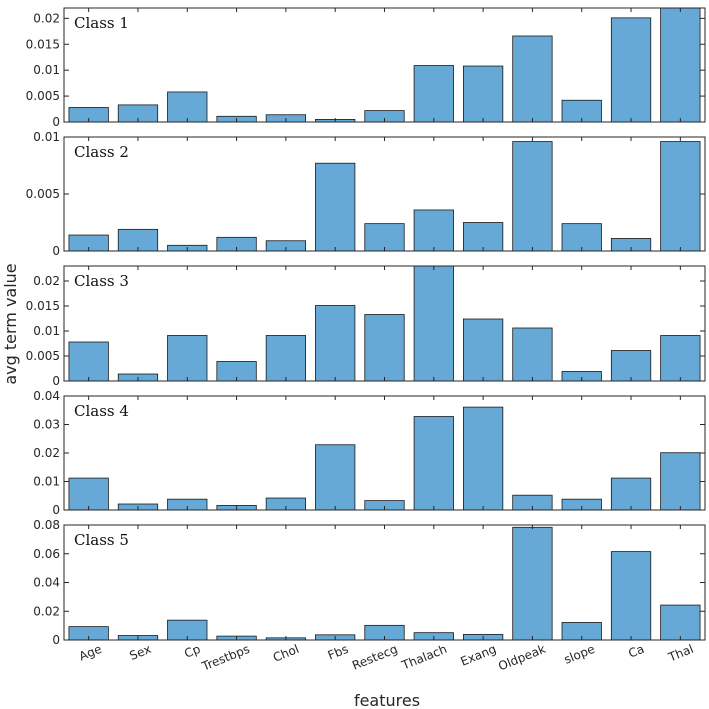 Image resolution: width=709 pixels, height=709 pixels. What do you see at coordinates (579, 654) in the screenshot?
I see `x-tick-label-slope: slope` at bounding box center [579, 654].